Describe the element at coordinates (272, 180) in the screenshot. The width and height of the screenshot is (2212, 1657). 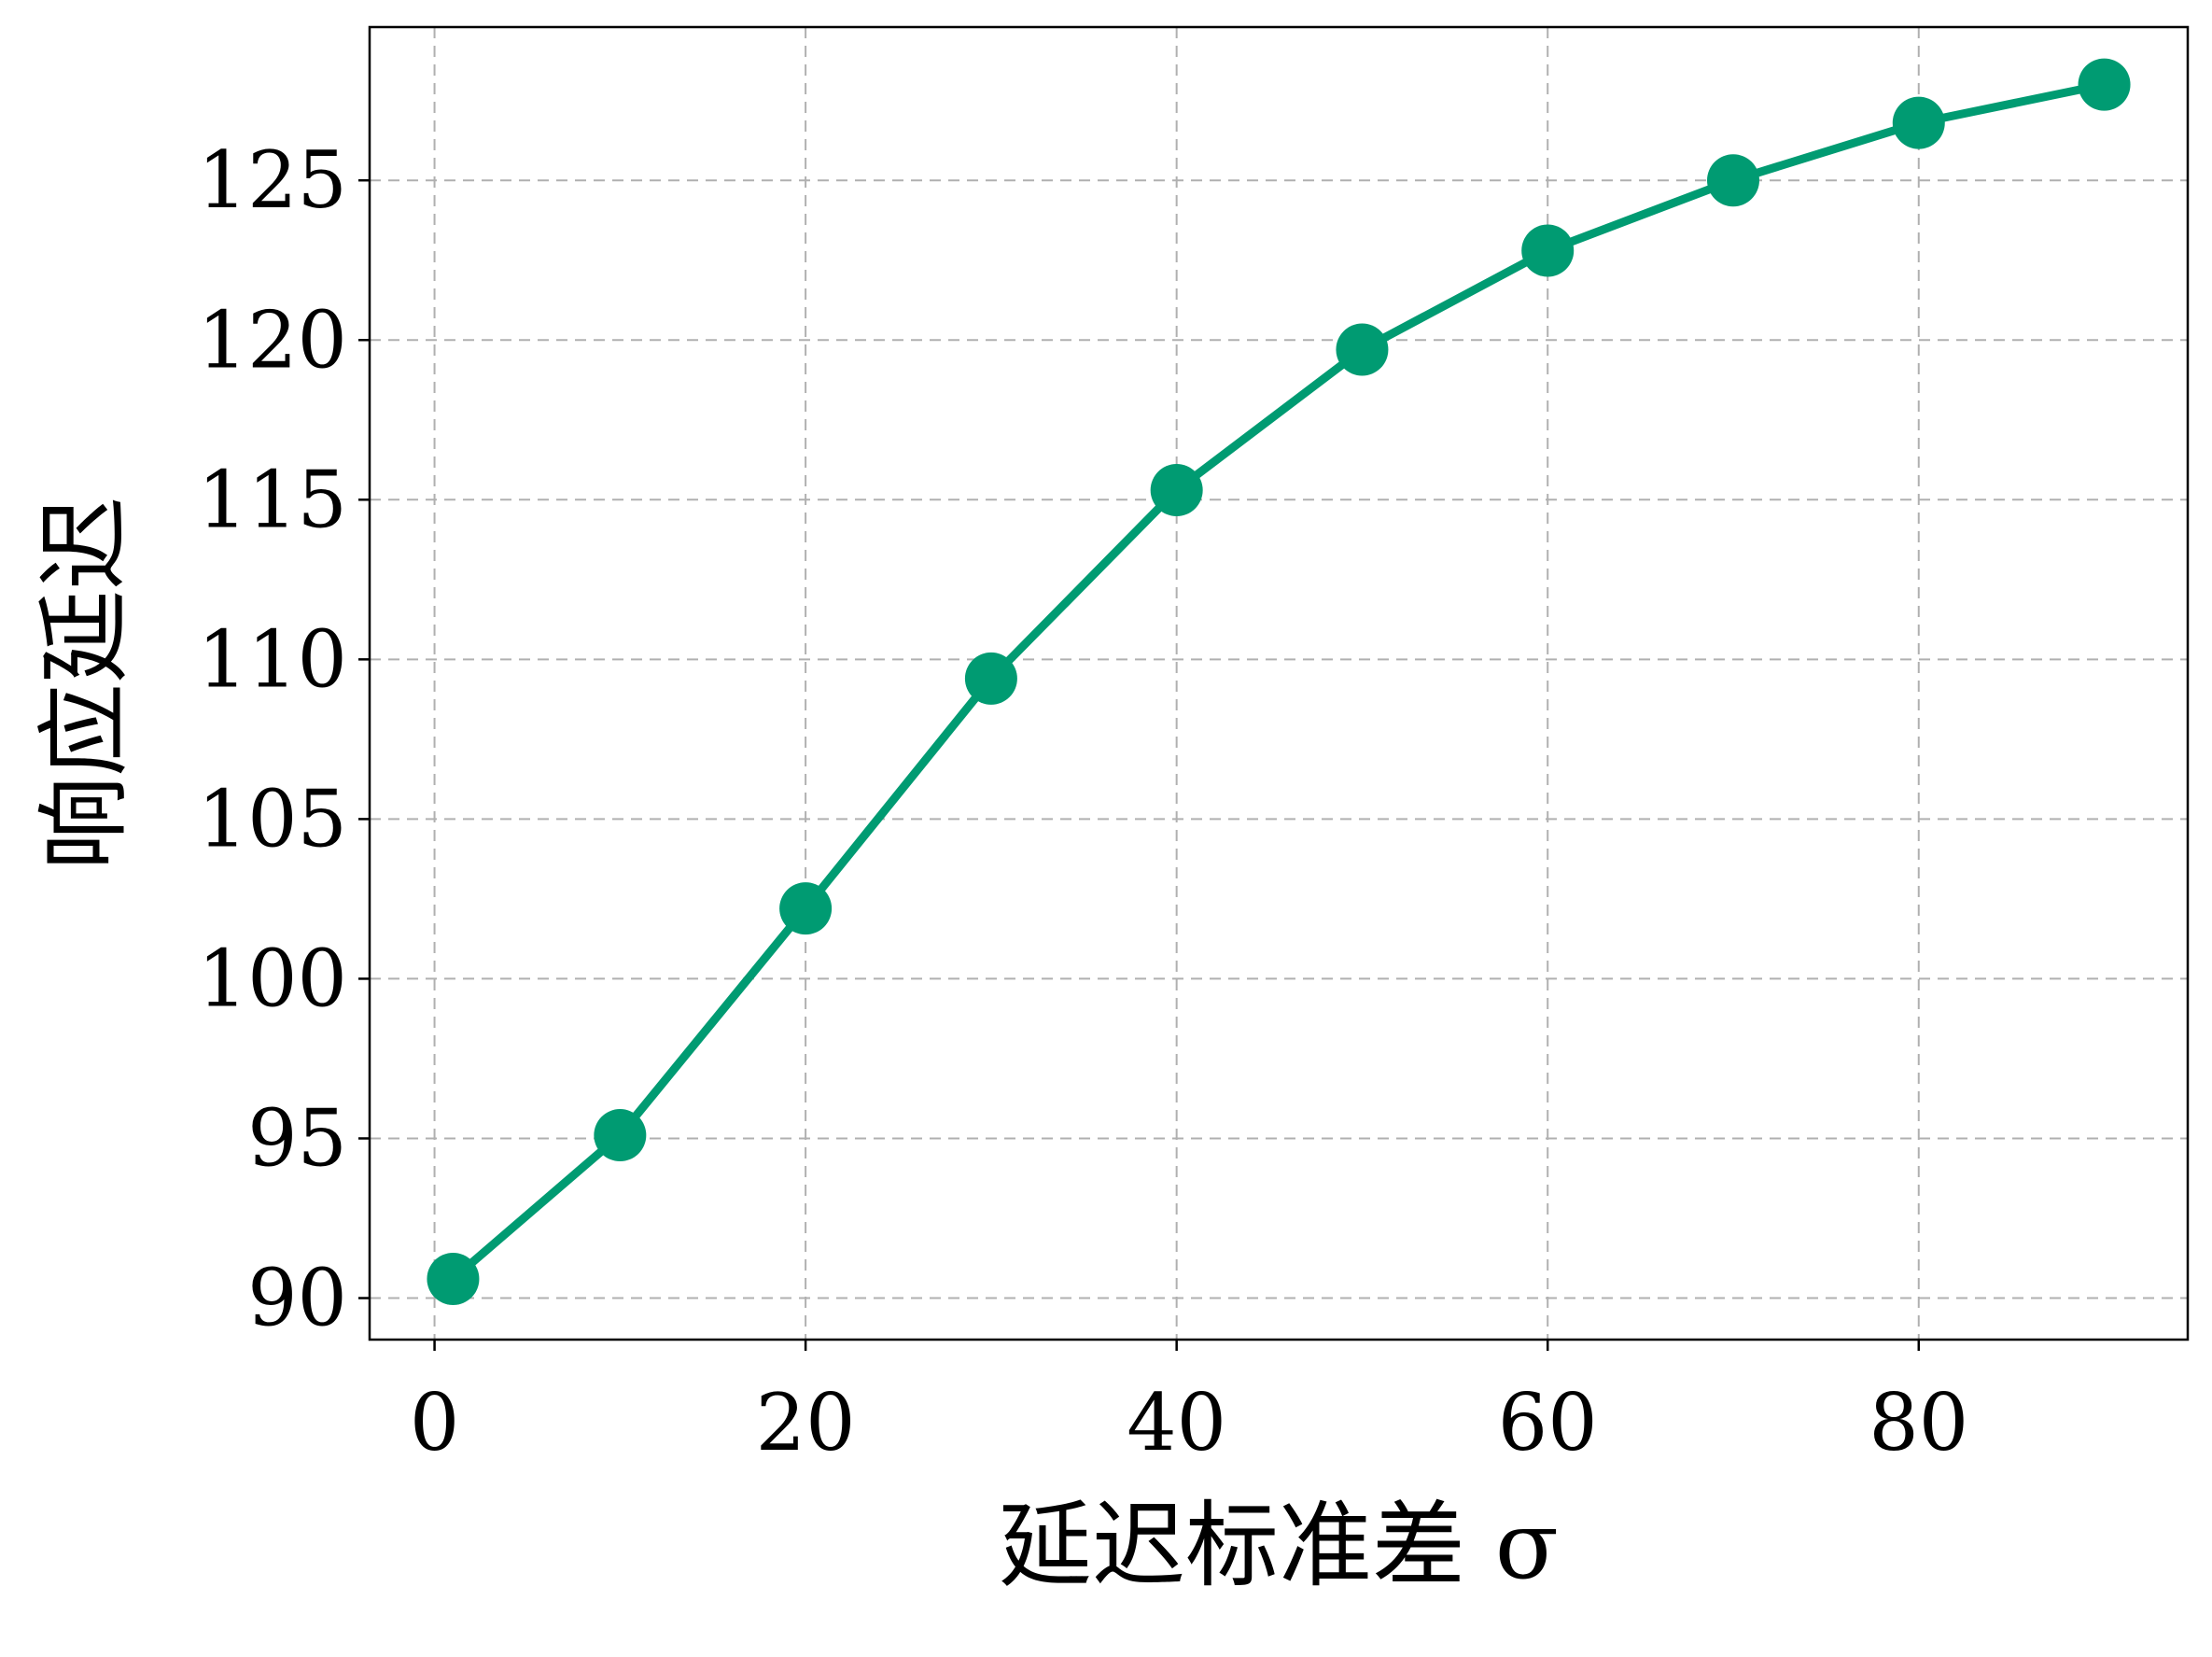
I see `y-tick-label: 125` at that location.